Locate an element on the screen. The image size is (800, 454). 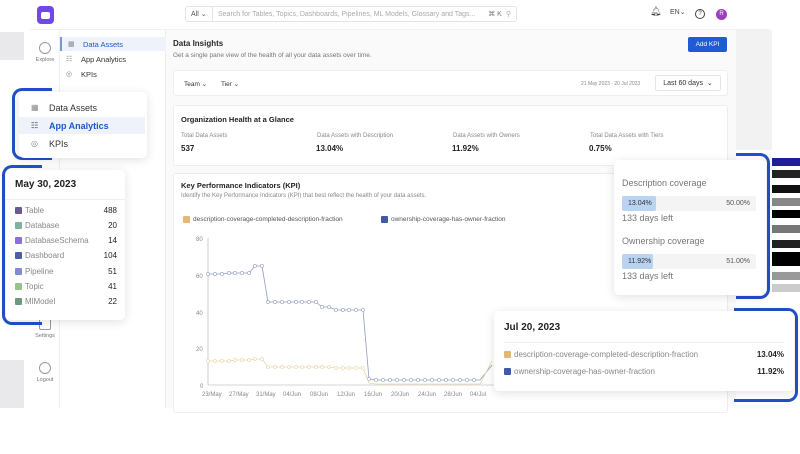
legend-item: ownership-coverage-has-owner-fraction is located at coordinates (443, 219).